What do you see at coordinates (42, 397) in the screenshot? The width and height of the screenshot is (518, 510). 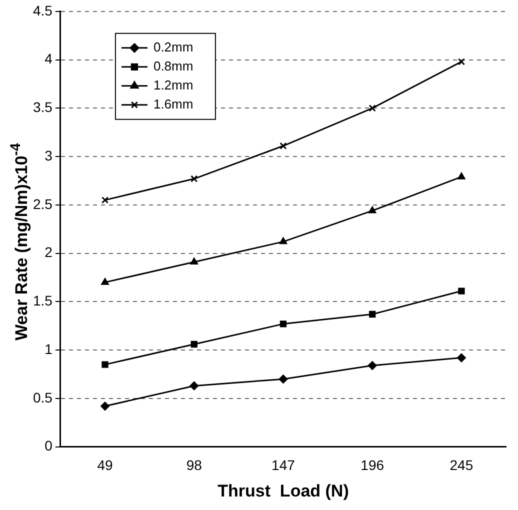 I see `y-tick-label: 0.5` at bounding box center [42, 397].